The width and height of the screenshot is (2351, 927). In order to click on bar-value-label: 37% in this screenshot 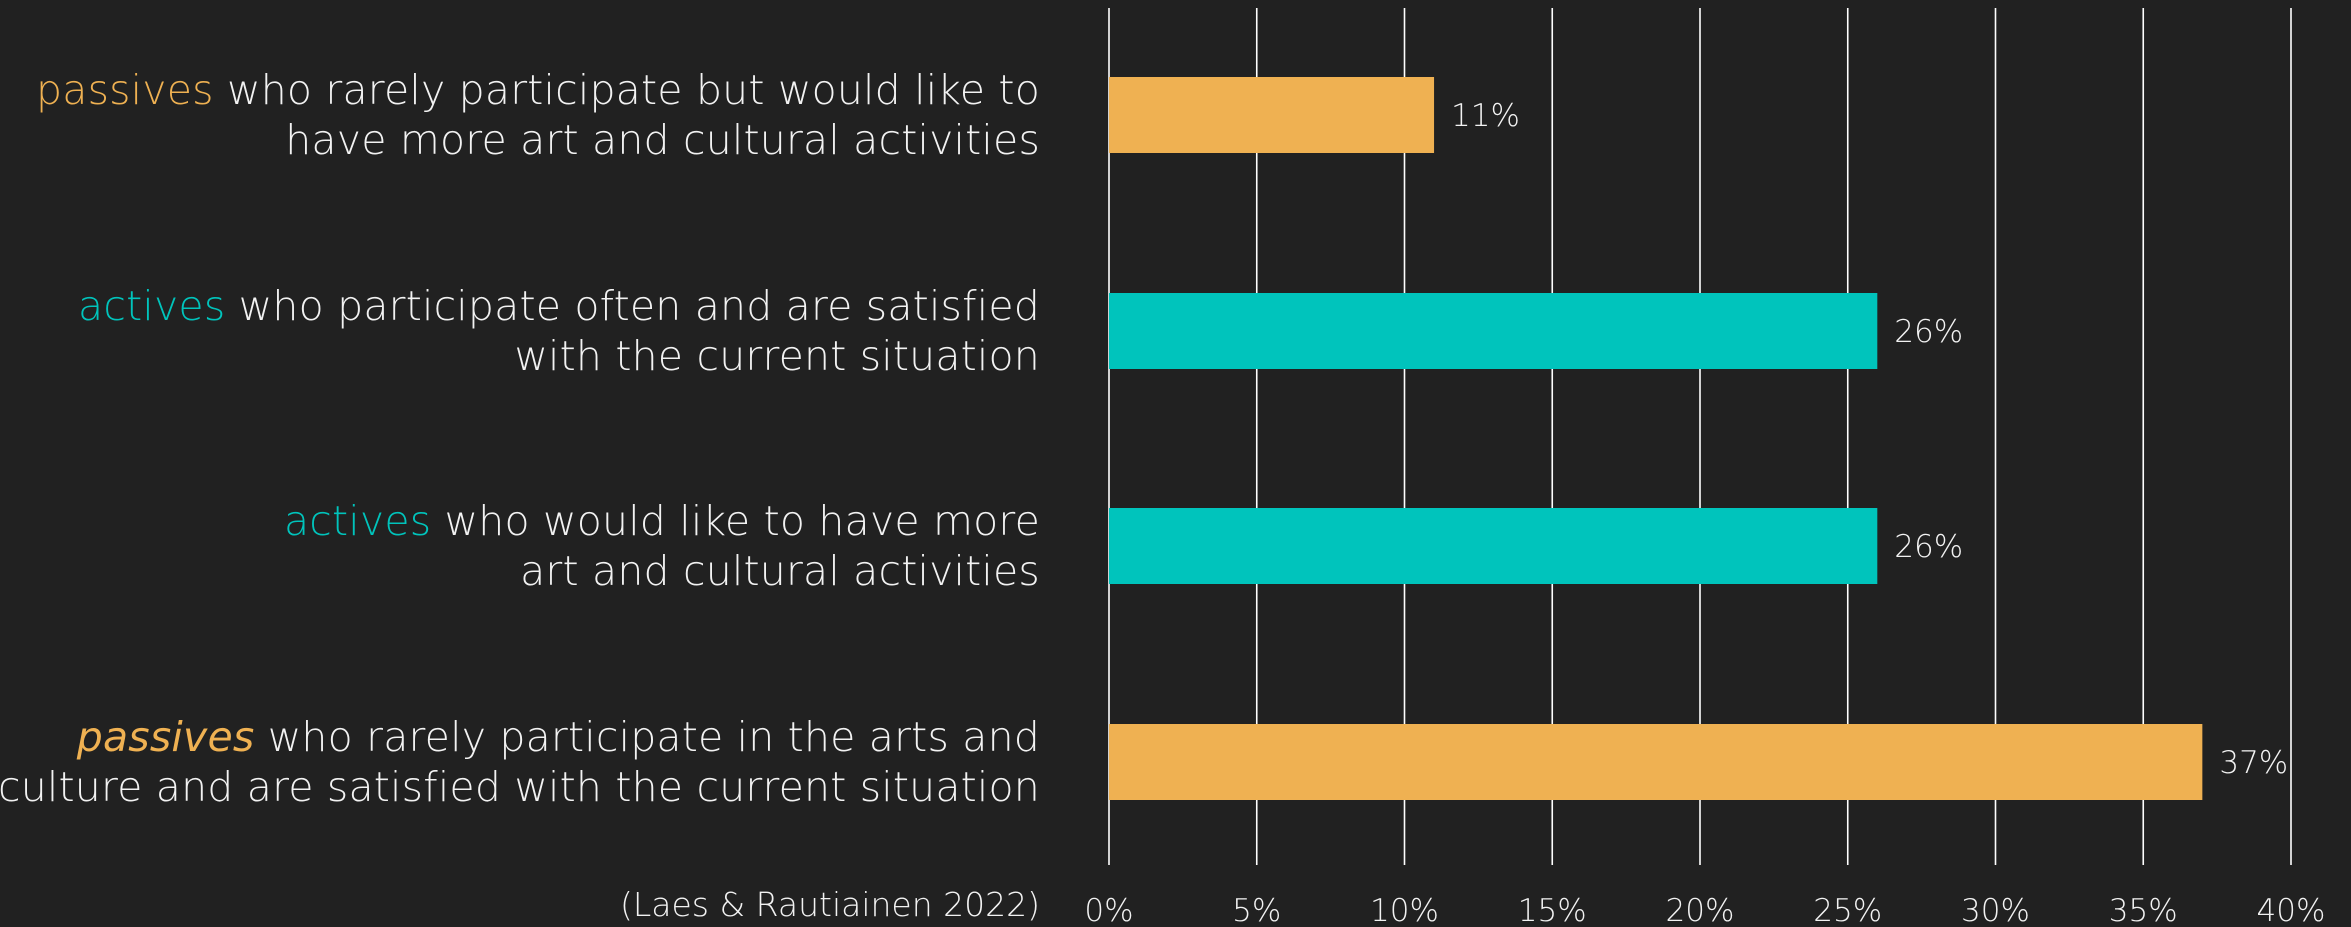, I will do `click(2253, 763)`.